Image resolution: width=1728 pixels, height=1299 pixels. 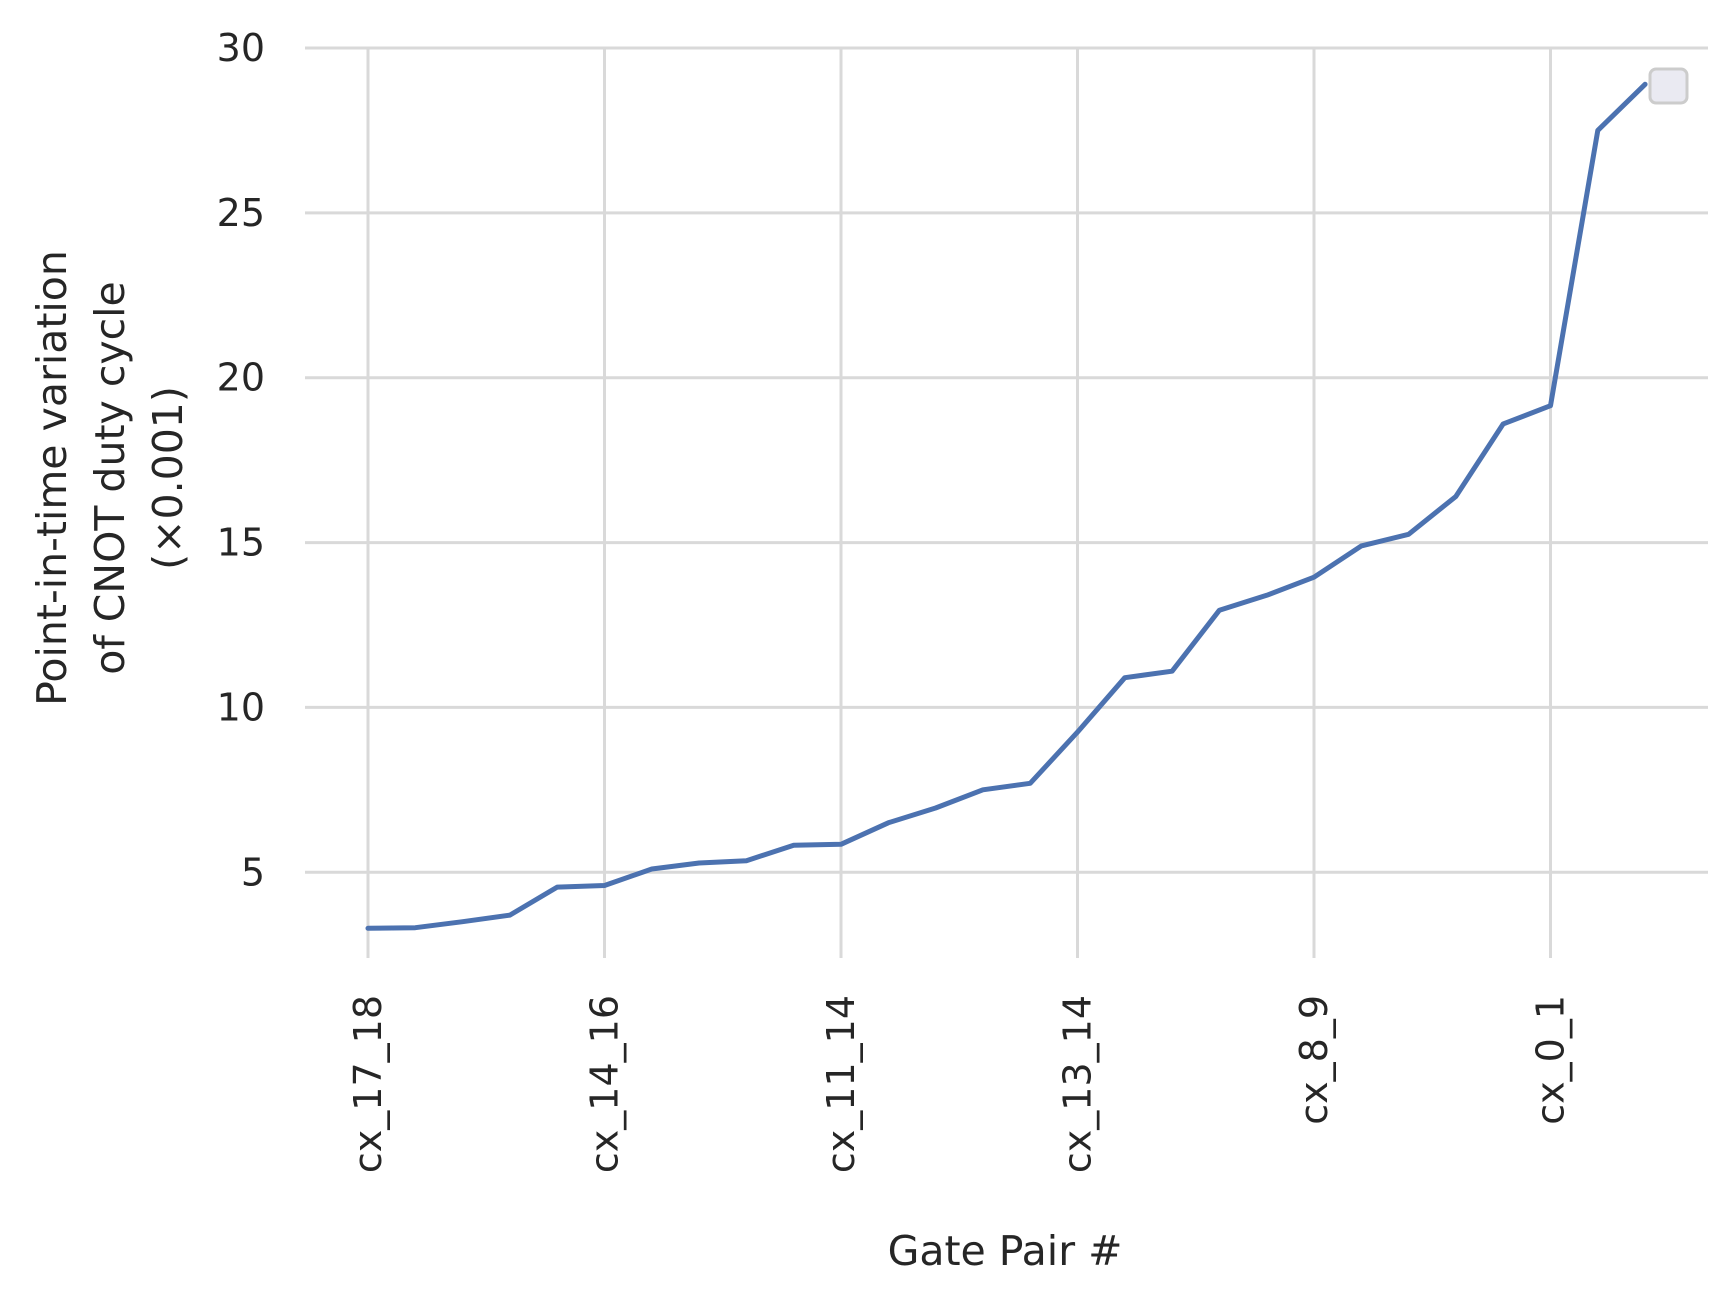 I want to click on y-axis-title-line-2: of CNOT duty cycle, so click(x=110, y=478).